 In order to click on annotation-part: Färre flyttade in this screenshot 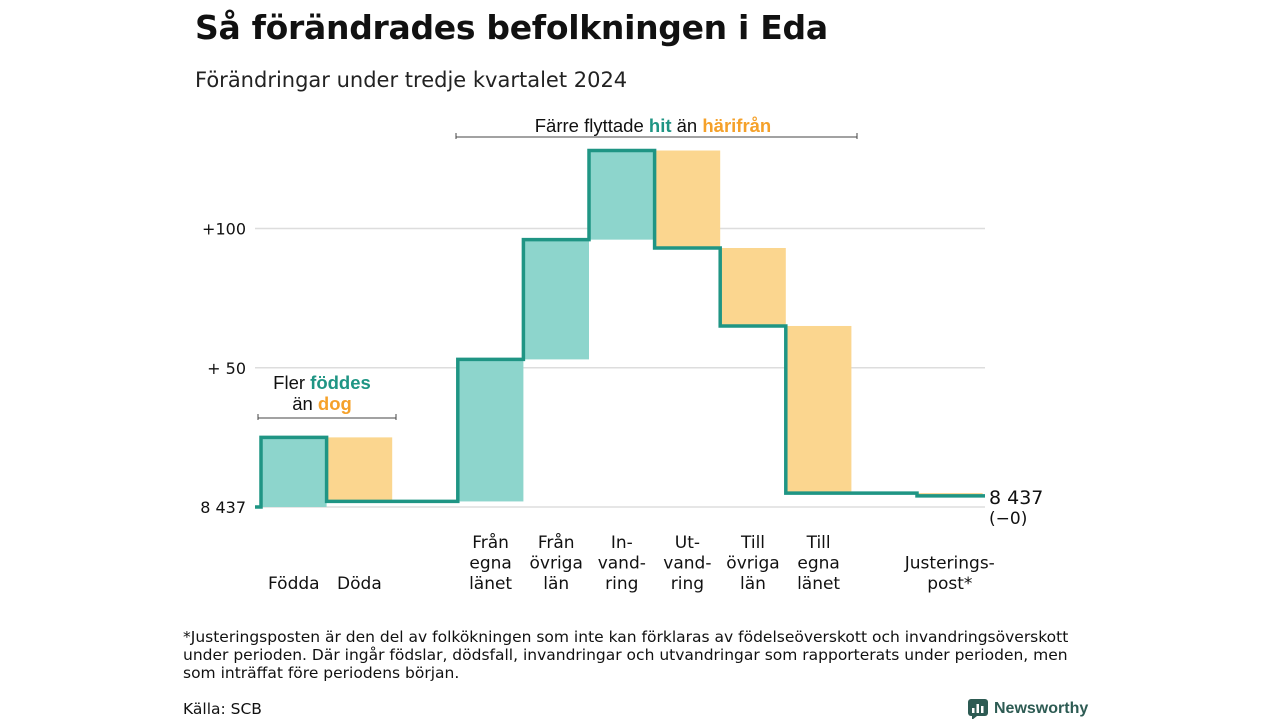, I will do `click(592, 125)`.